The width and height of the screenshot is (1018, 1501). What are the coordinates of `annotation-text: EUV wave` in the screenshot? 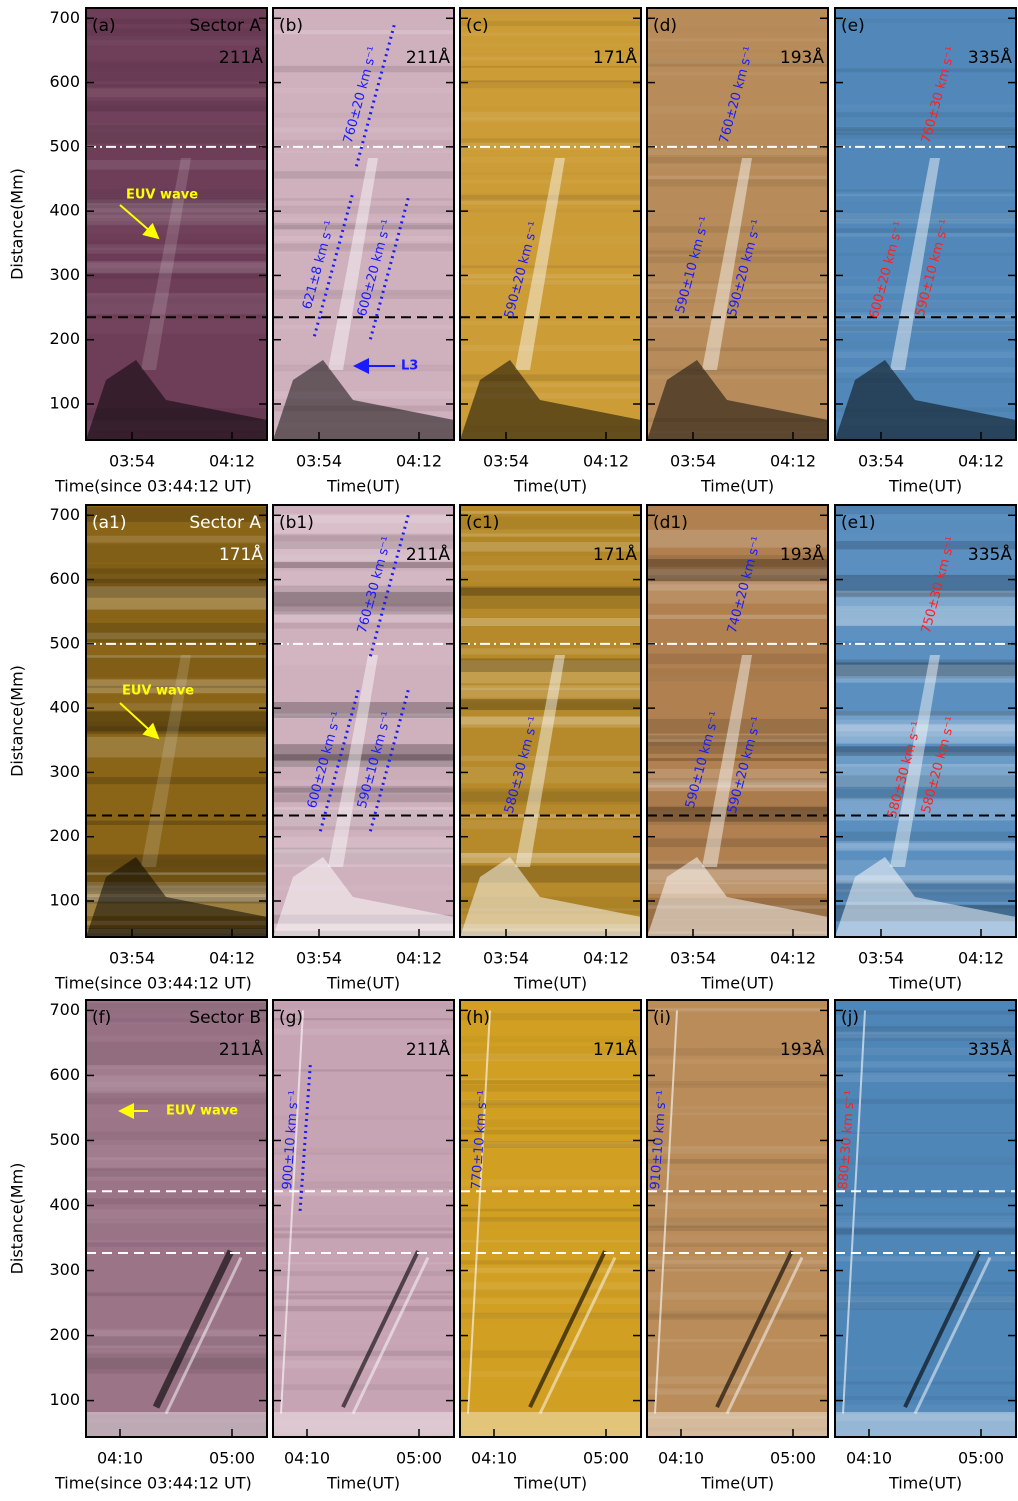 It's located at (162, 195).